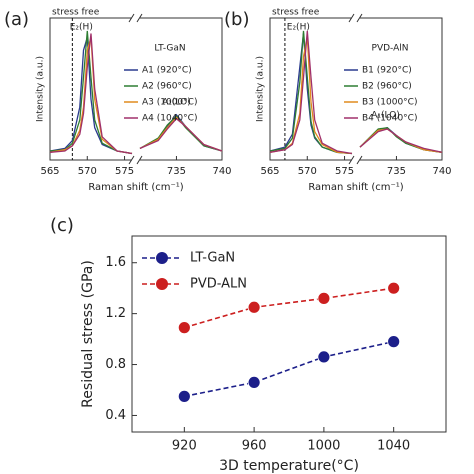 Image resolution: width=474 pixels, height=474 pixels. Describe the element at coordinates (387, 71) in the screenshot. I see `legend-label: B1 (920°C)` at that location.